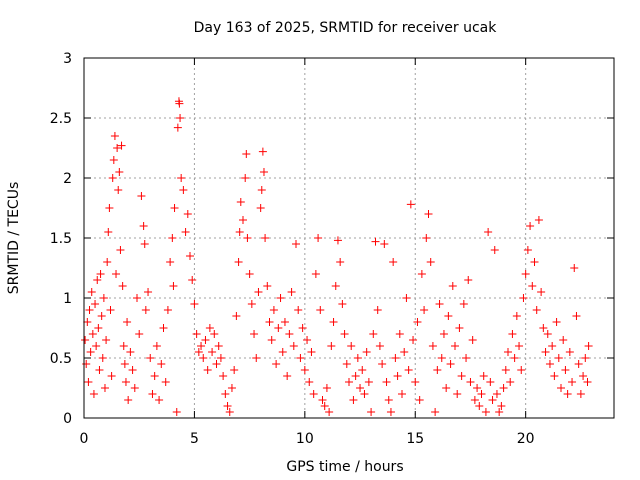 The image size is (640, 480). Describe the element at coordinates (61, 359) in the screenshot. I see `y-tick-label: 0.5` at that location.